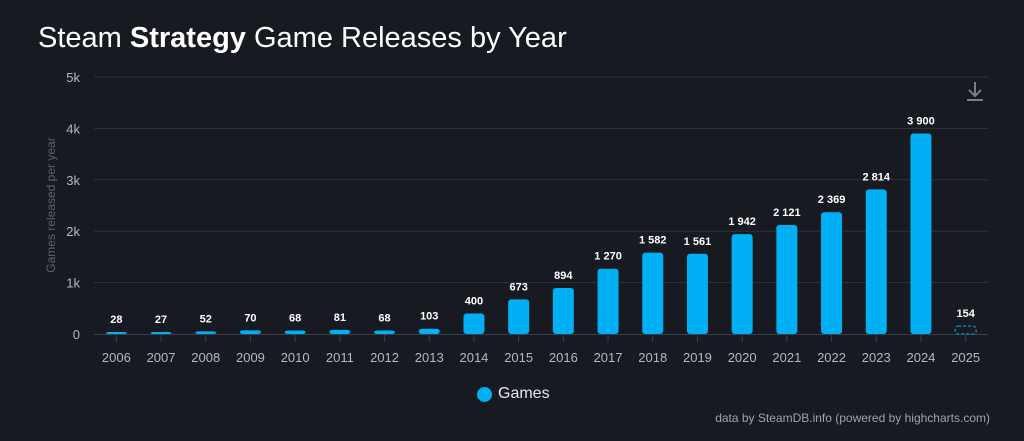  What do you see at coordinates (206, 319) in the screenshot?
I see `data-label: 52` at bounding box center [206, 319].